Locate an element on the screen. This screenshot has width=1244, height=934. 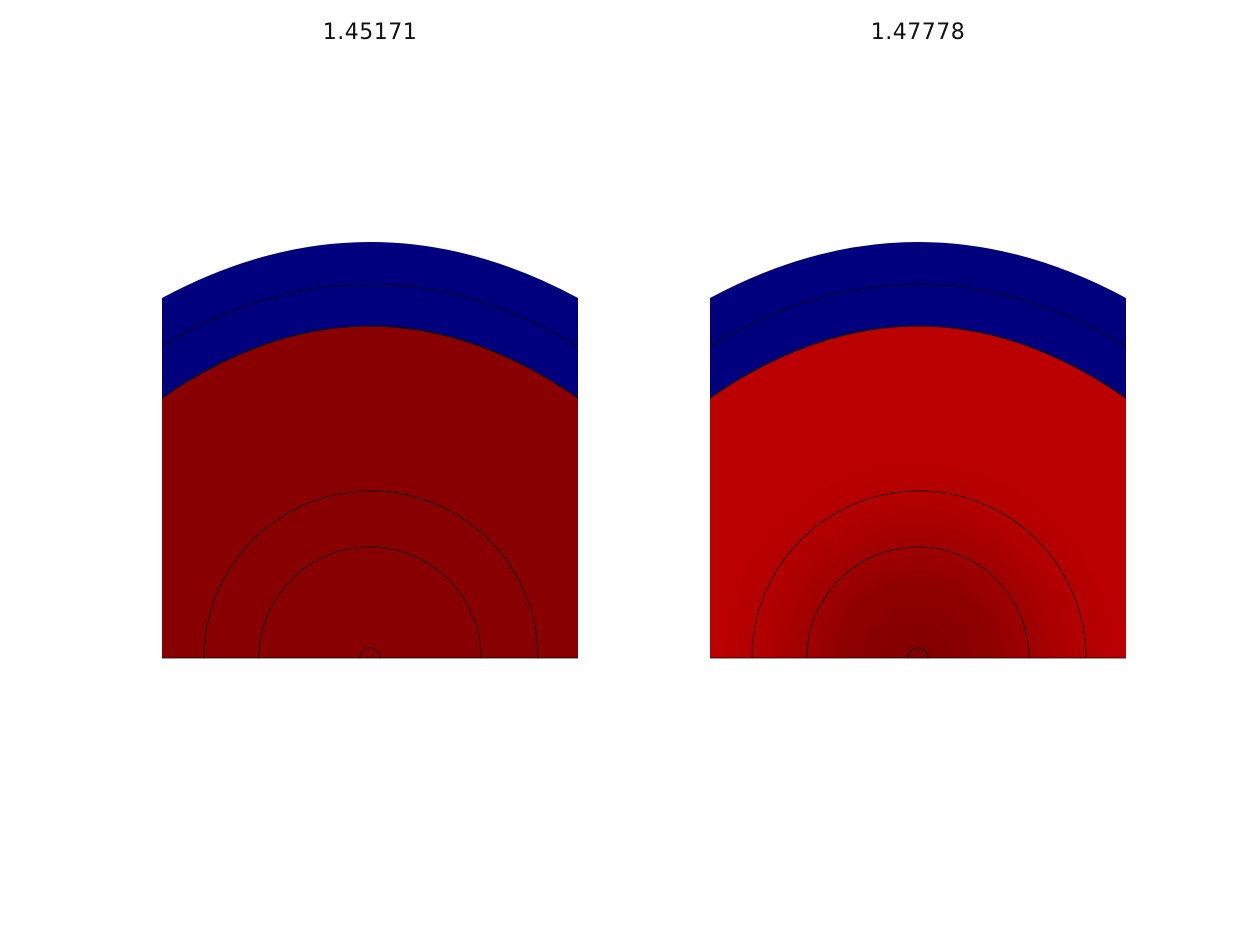
left-center-source is located at coordinates (370, 653).